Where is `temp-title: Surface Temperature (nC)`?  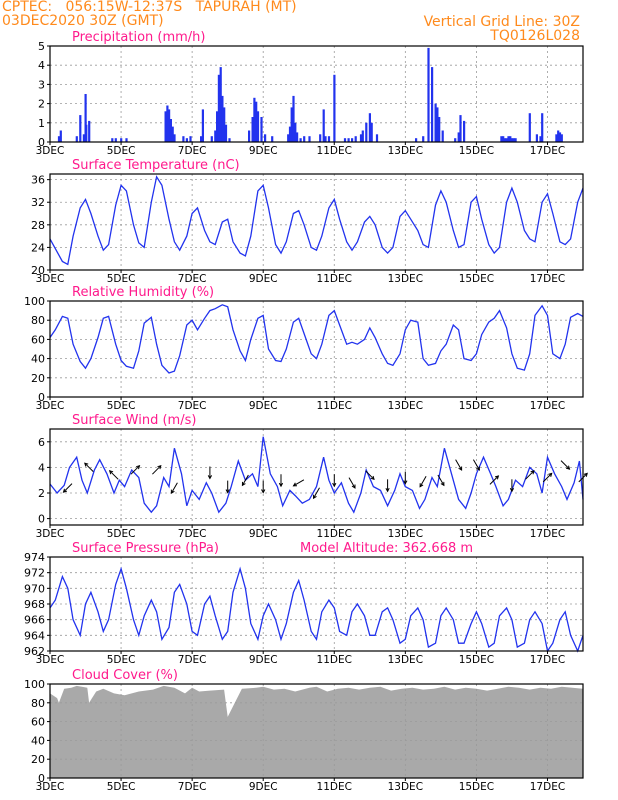
temp-title: Surface Temperature (nC) is located at coordinates (156, 165).